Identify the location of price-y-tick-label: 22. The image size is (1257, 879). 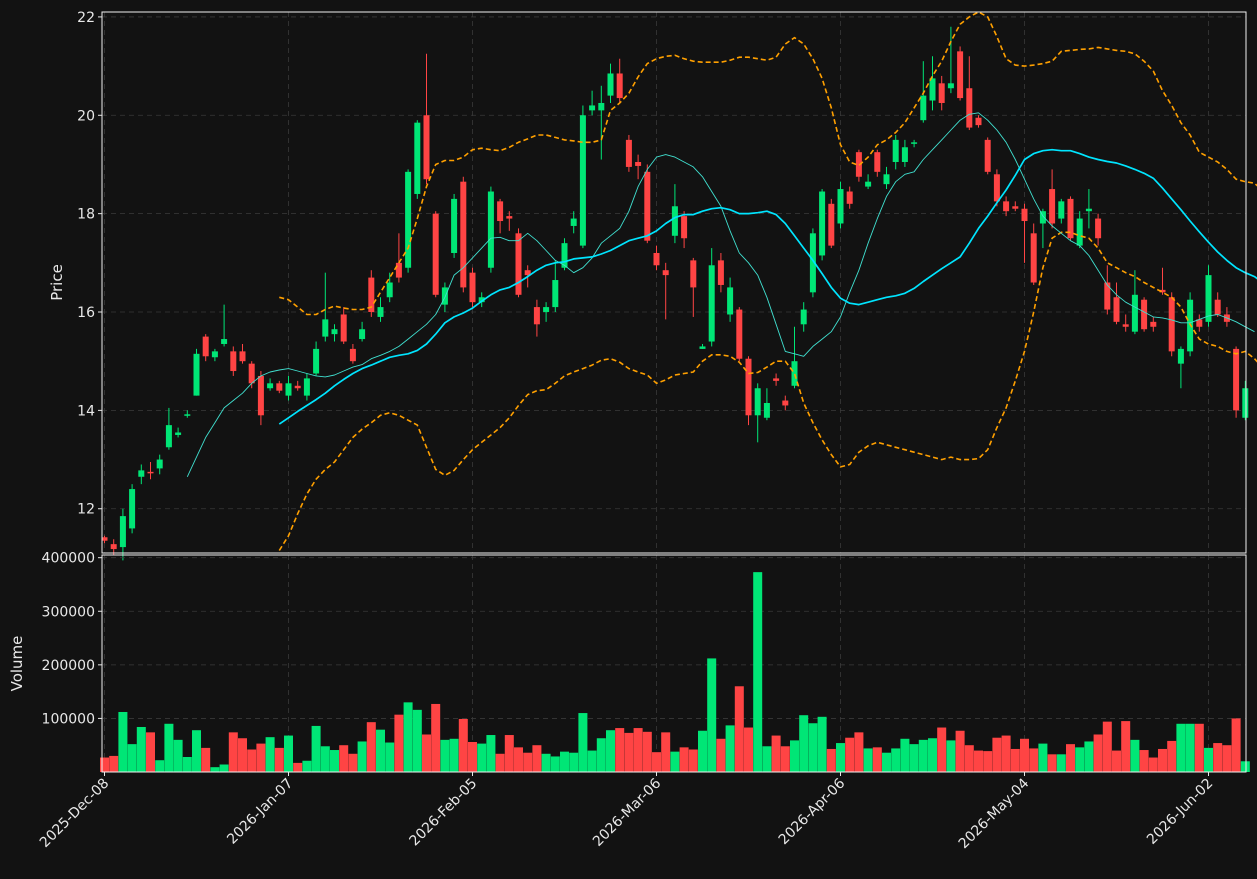
(86, 18).